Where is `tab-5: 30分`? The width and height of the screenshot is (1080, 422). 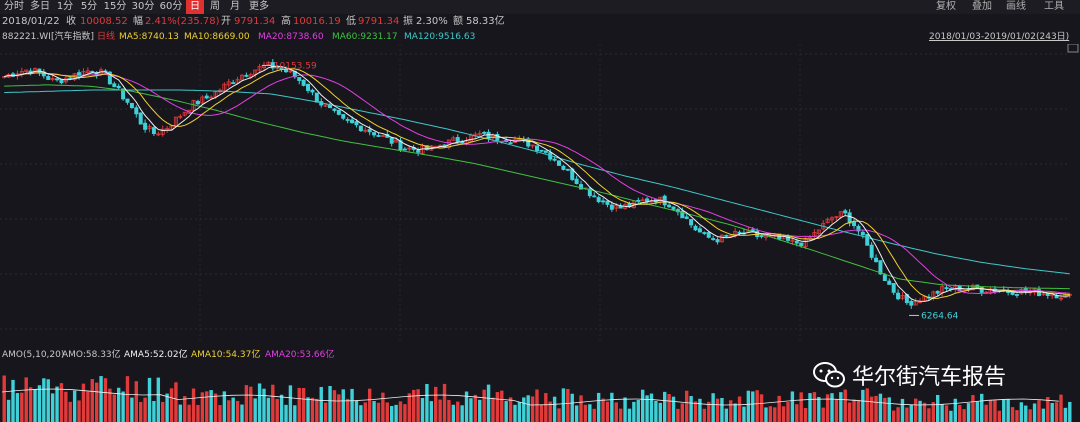
tab-5: 30分 is located at coordinates (143, 6).